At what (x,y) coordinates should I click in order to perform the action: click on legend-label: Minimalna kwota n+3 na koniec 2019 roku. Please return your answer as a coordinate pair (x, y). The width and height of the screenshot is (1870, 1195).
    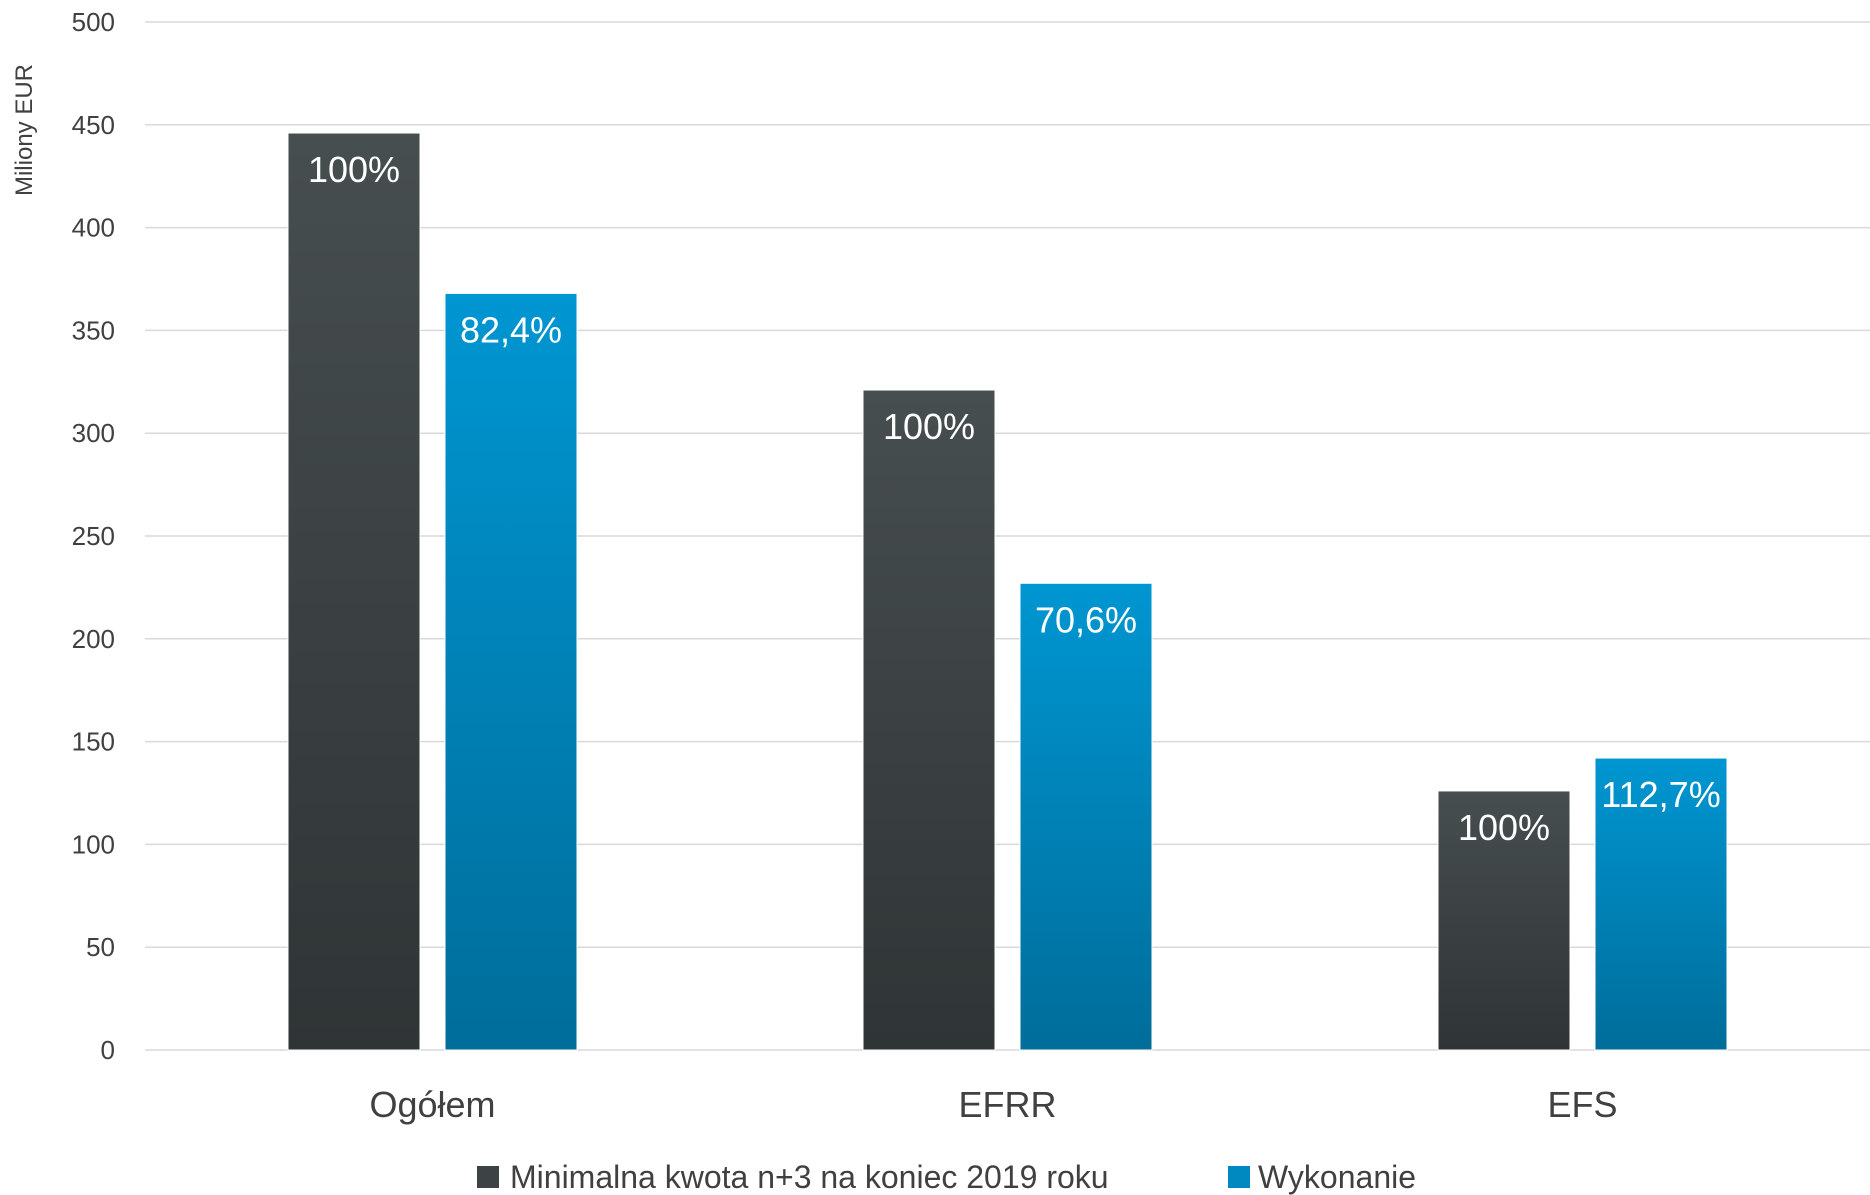
    Looking at the image, I should click on (809, 1177).